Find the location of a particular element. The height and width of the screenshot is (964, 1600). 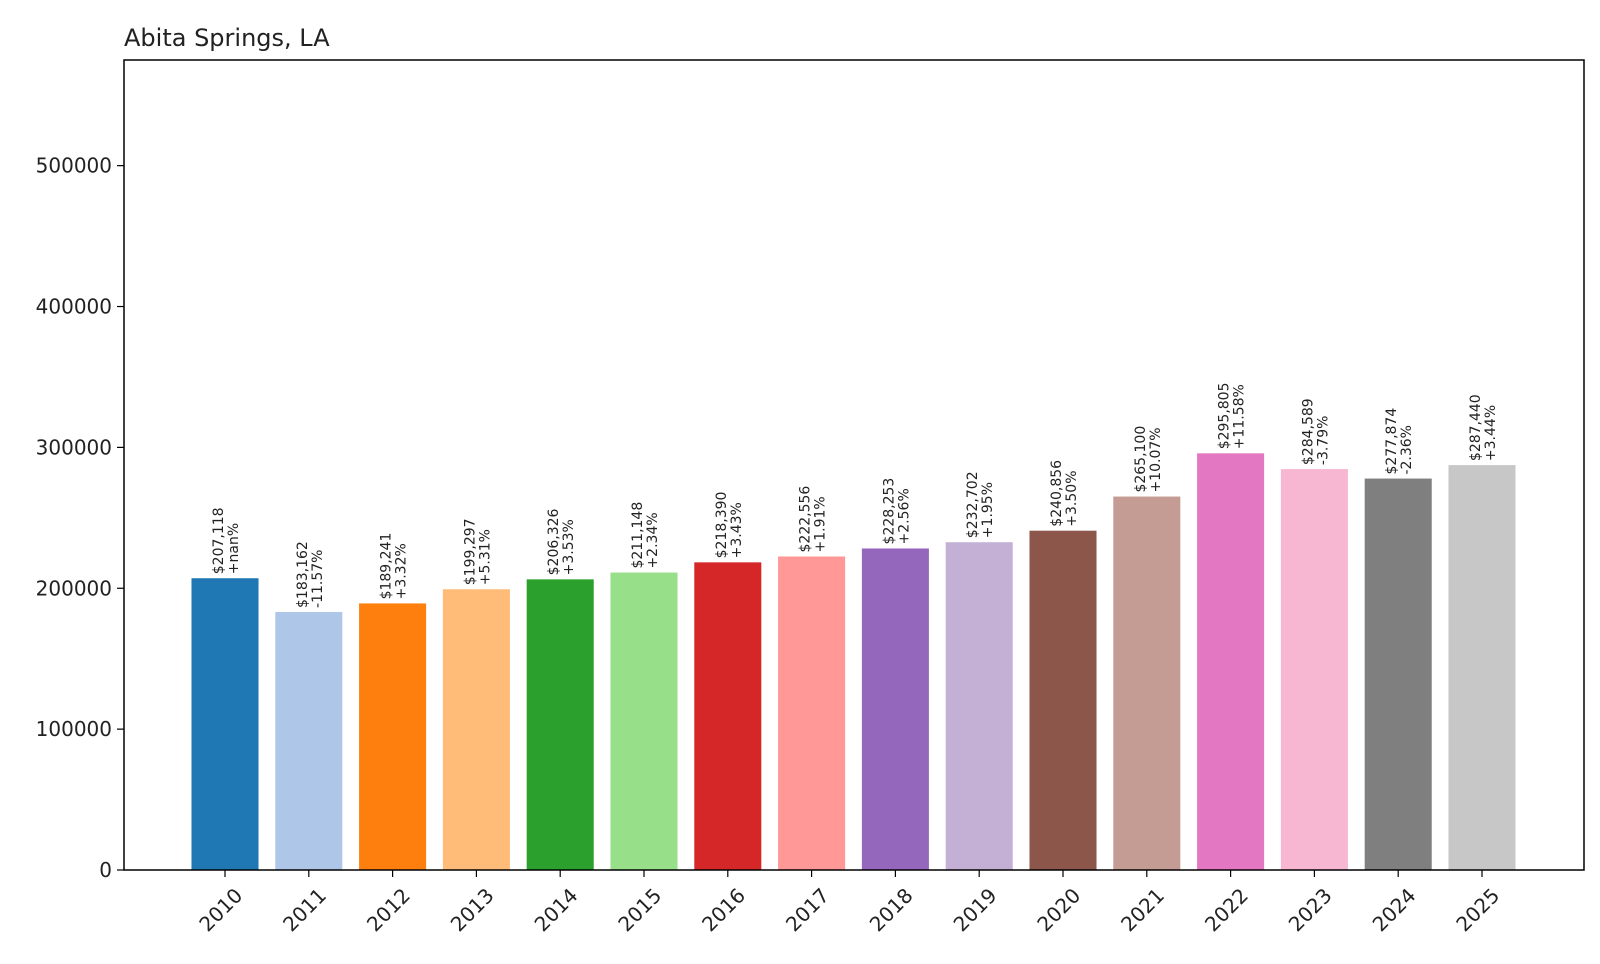

y-tick-label: 100000 is located at coordinates (74, 729).